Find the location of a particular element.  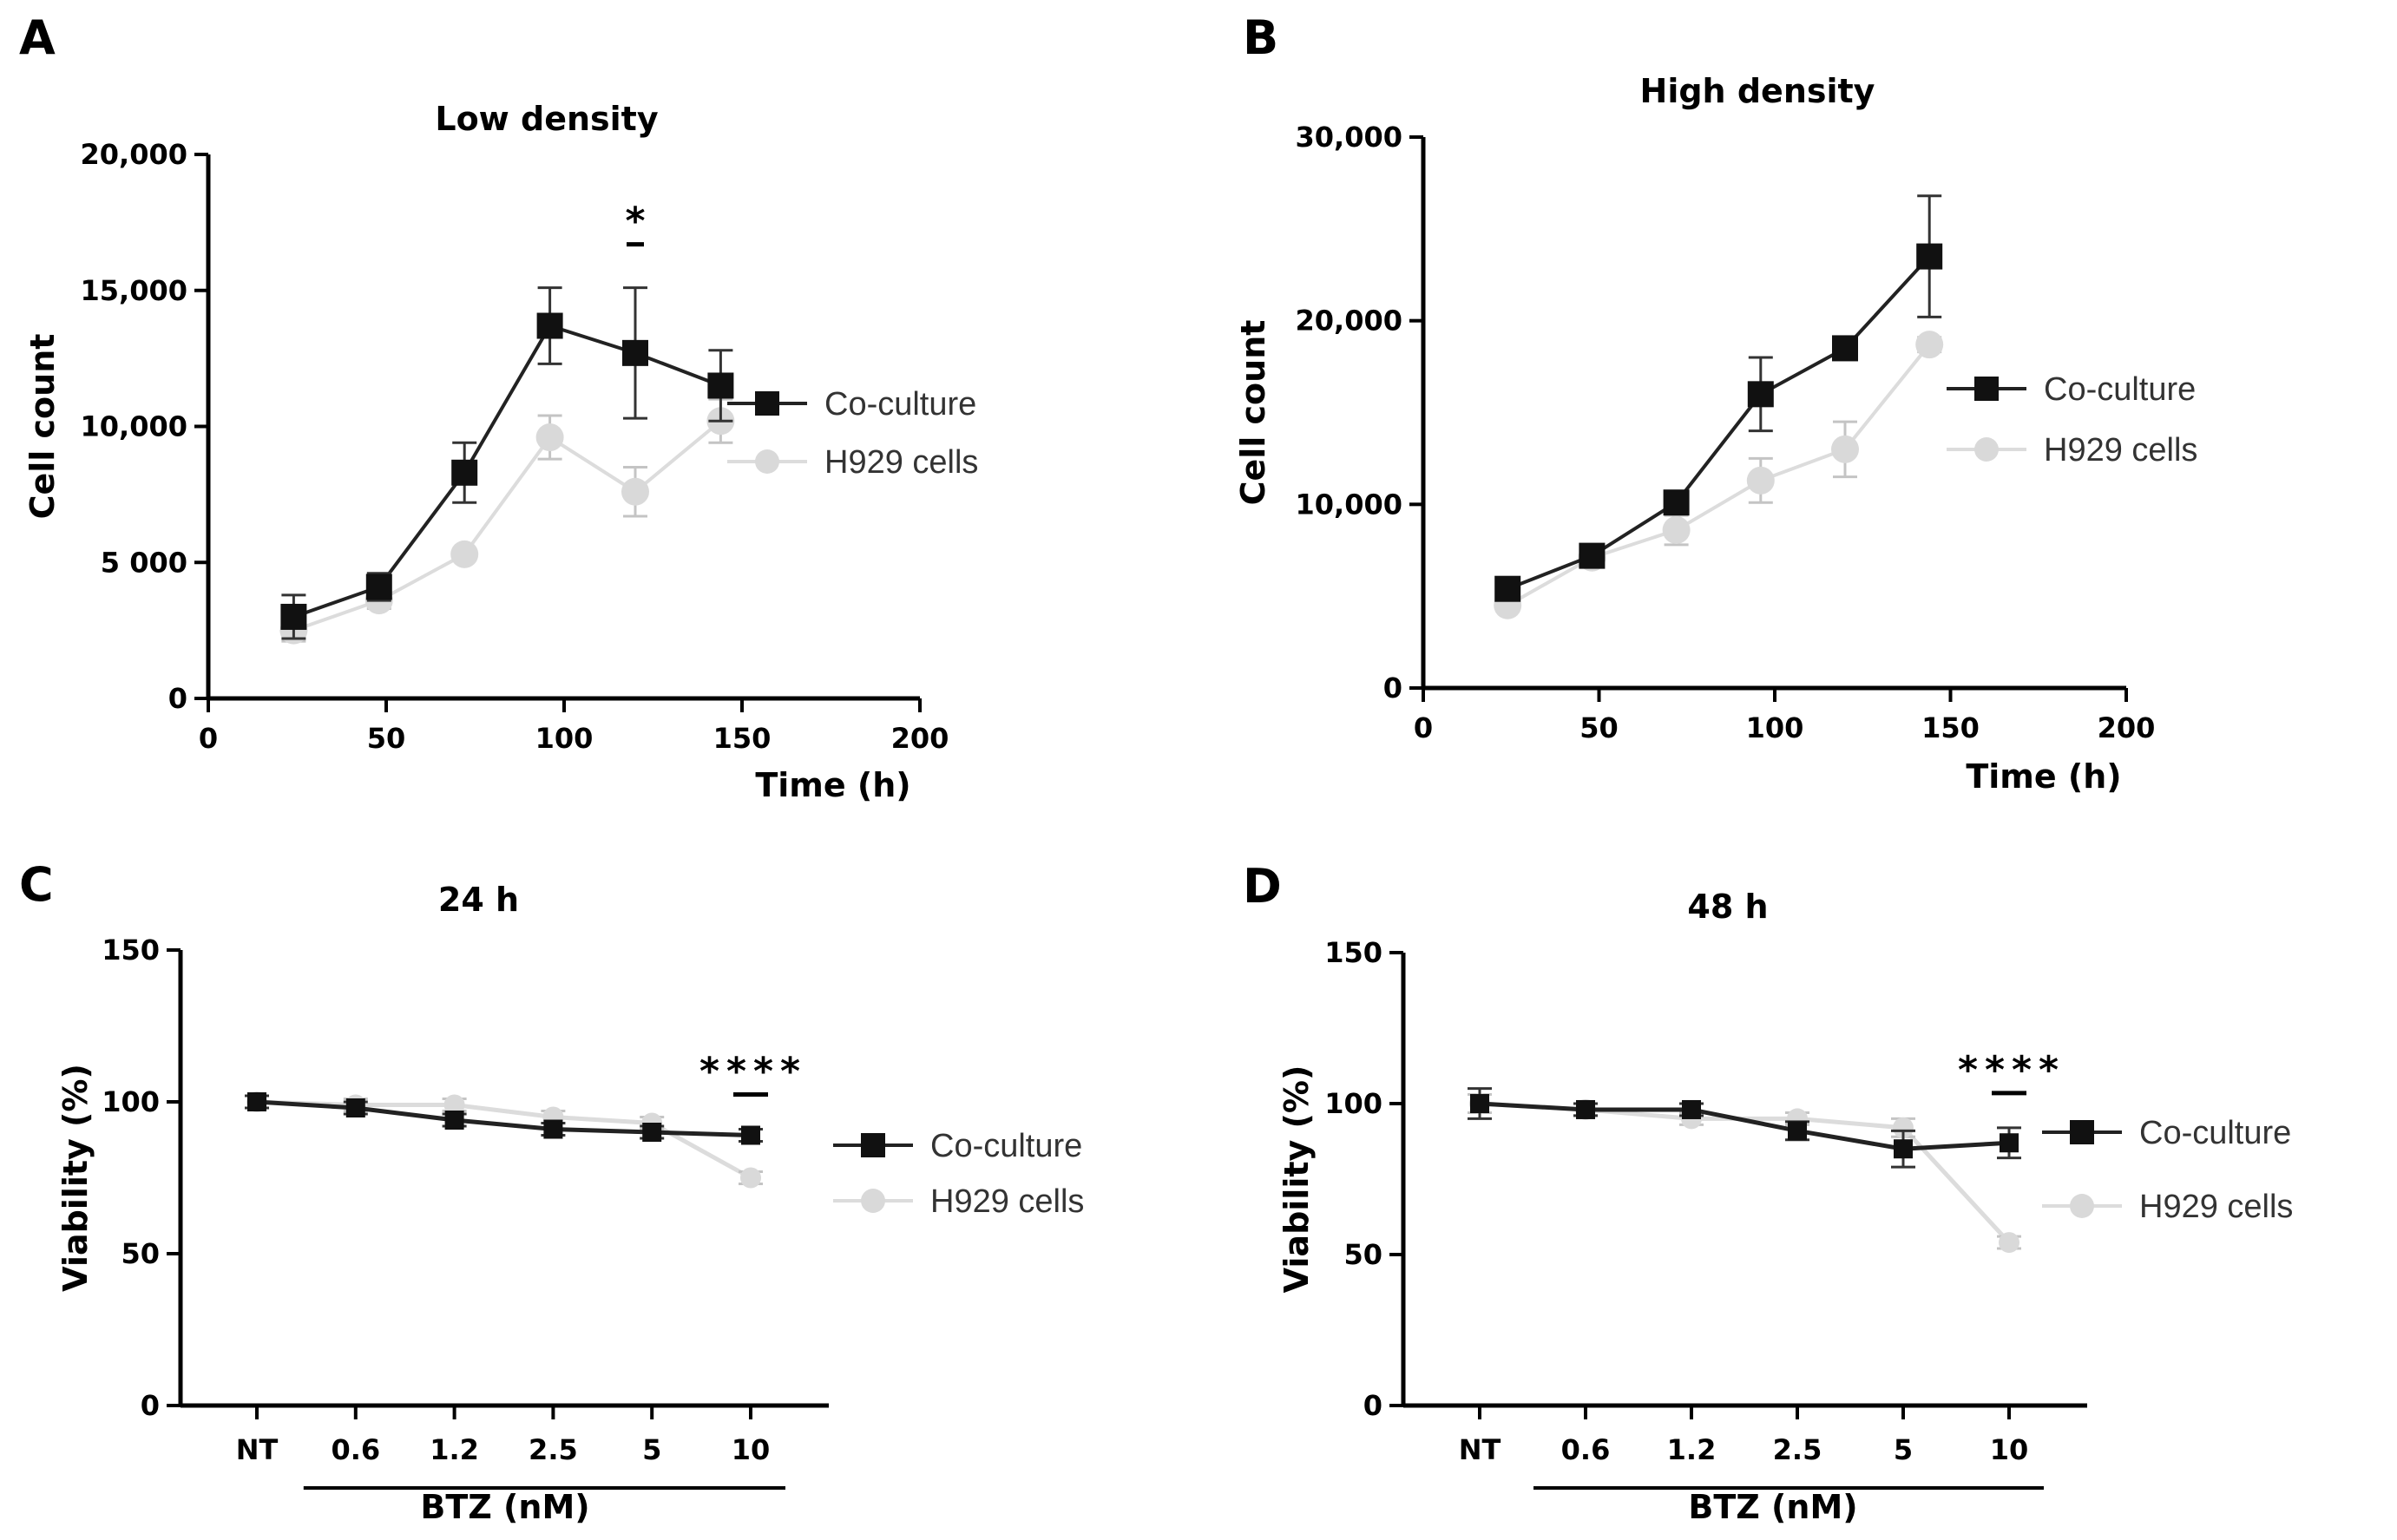

y-tick-label: 100 is located at coordinates (1353, 1103).